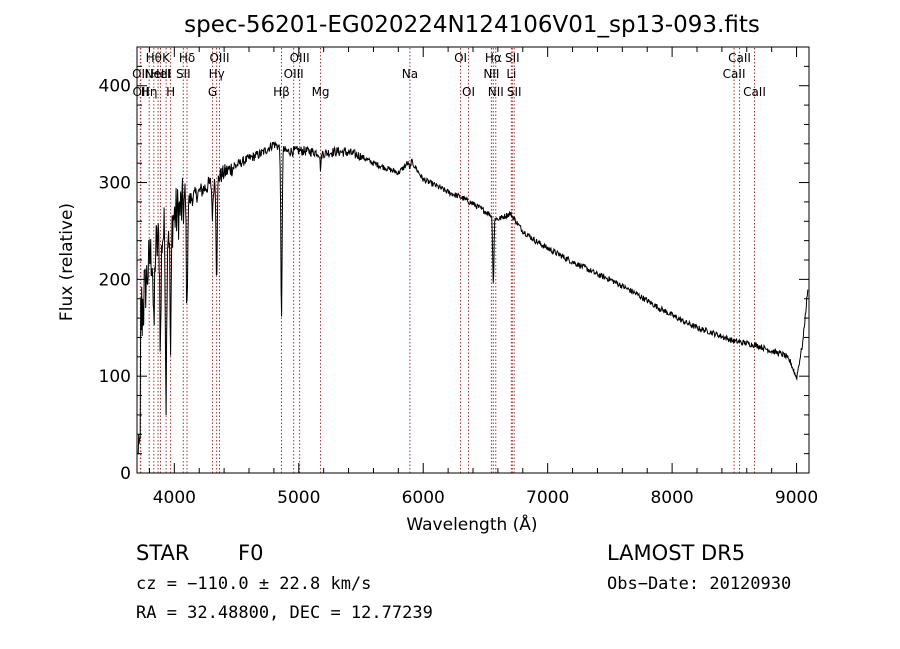 The width and height of the screenshot is (900, 649). Describe the element at coordinates (115, 87) in the screenshot. I see `y-tick-label: 400` at that location.